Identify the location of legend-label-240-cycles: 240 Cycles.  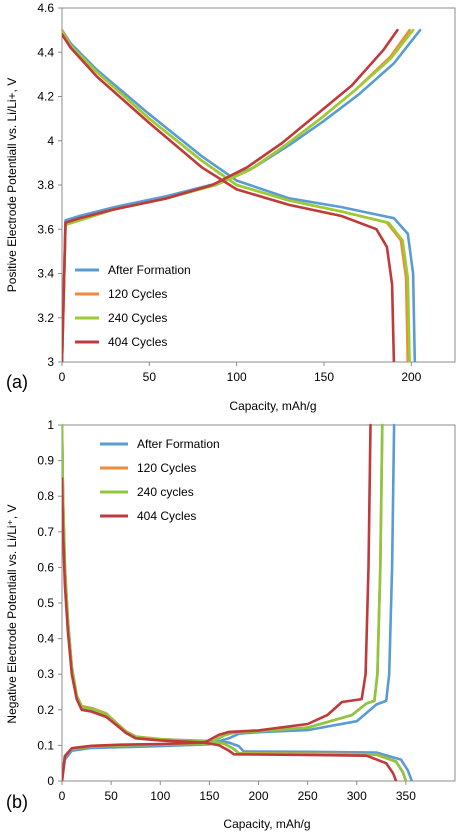
(137, 318).